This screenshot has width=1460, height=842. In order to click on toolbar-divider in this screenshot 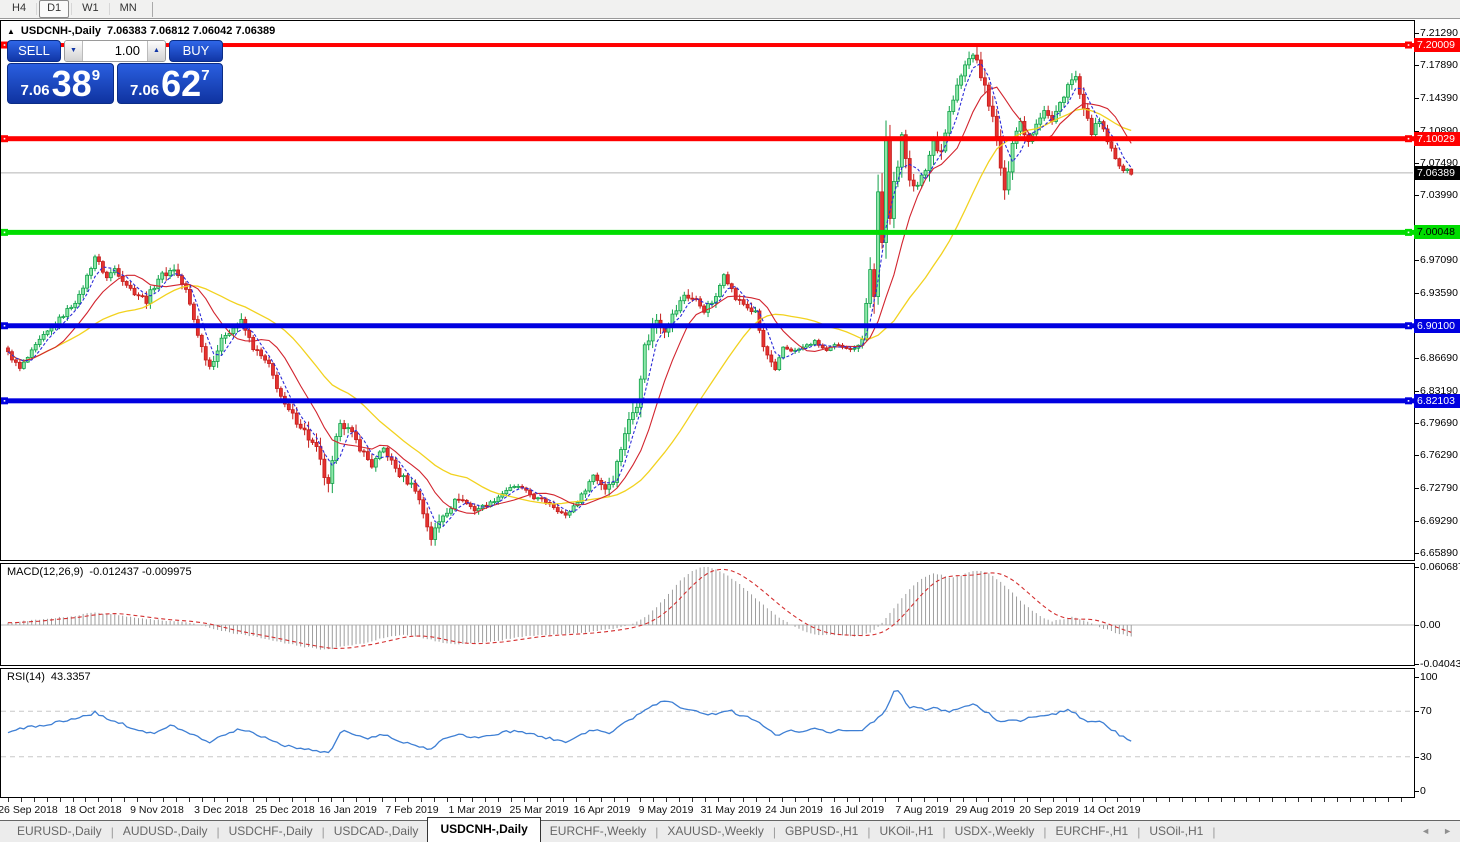, I will do `click(37, 9)`.